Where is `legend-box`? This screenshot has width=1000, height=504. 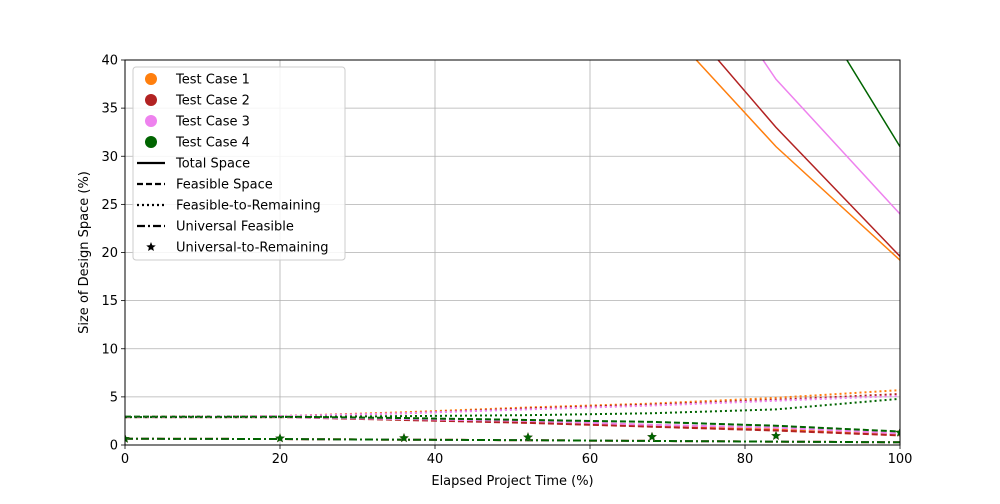
legend-box is located at coordinates (239, 163).